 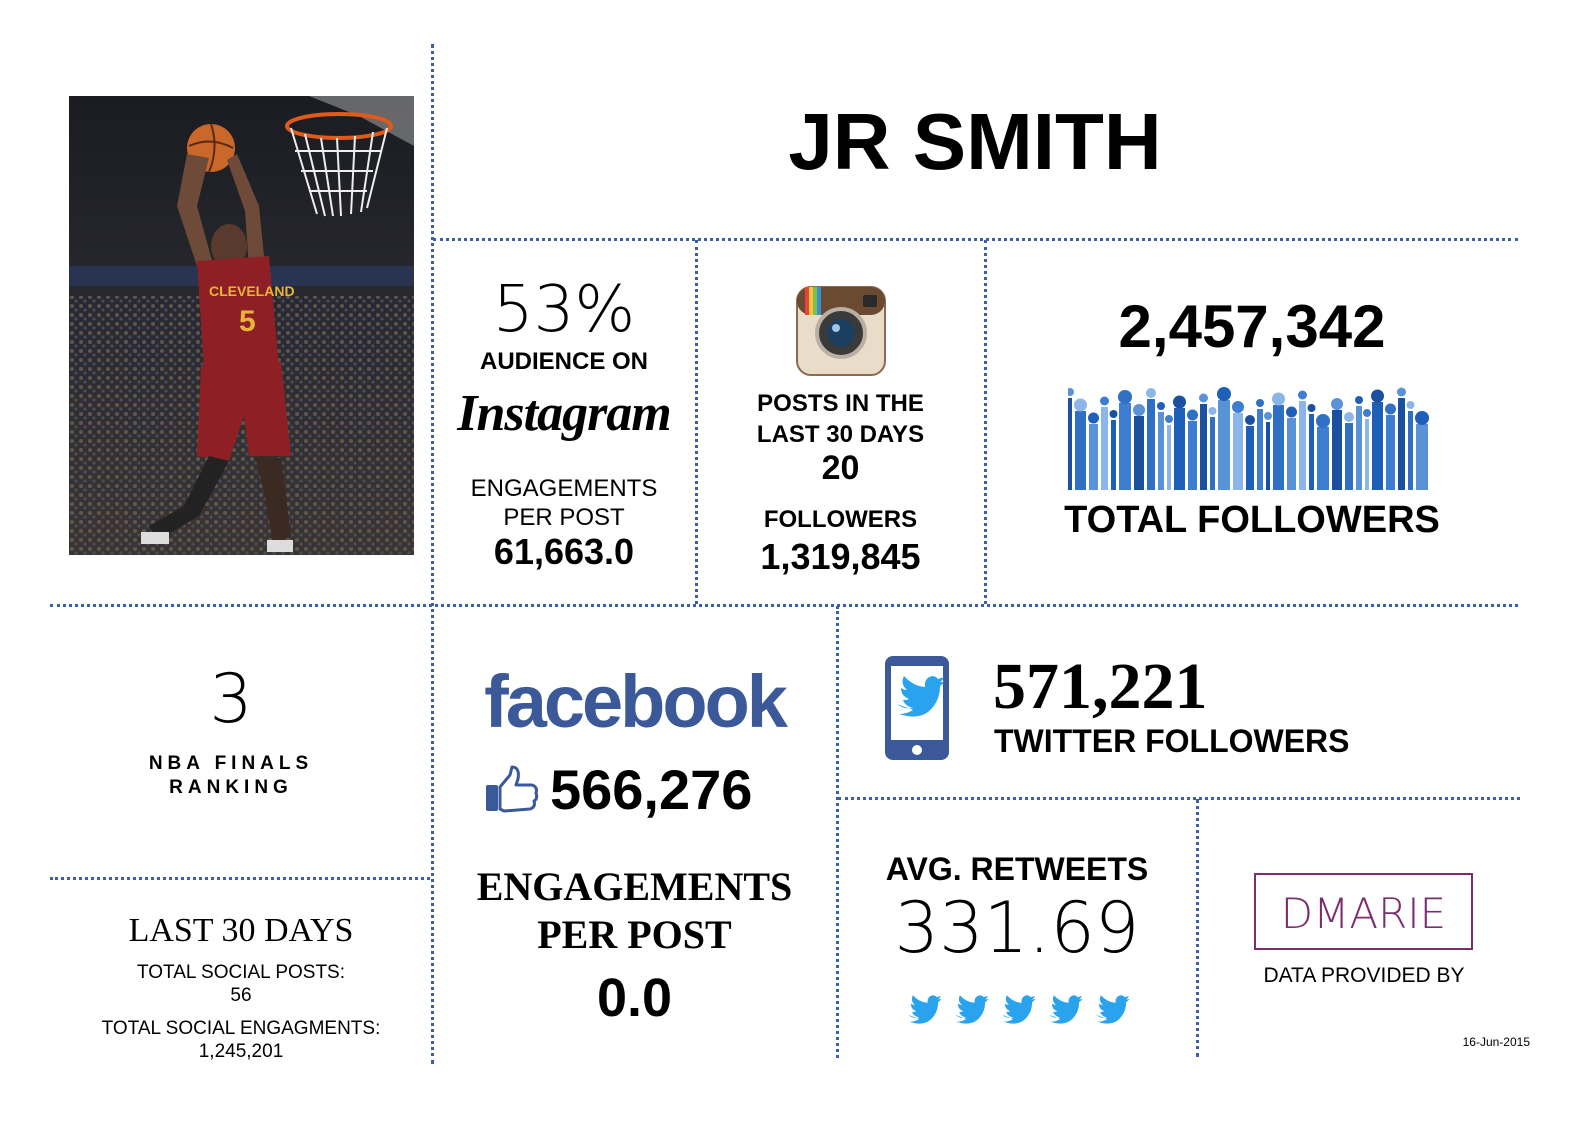 I want to click on twitter-followers-label: TWITTER FOLLOWERS, so click(x=1172, y=741).